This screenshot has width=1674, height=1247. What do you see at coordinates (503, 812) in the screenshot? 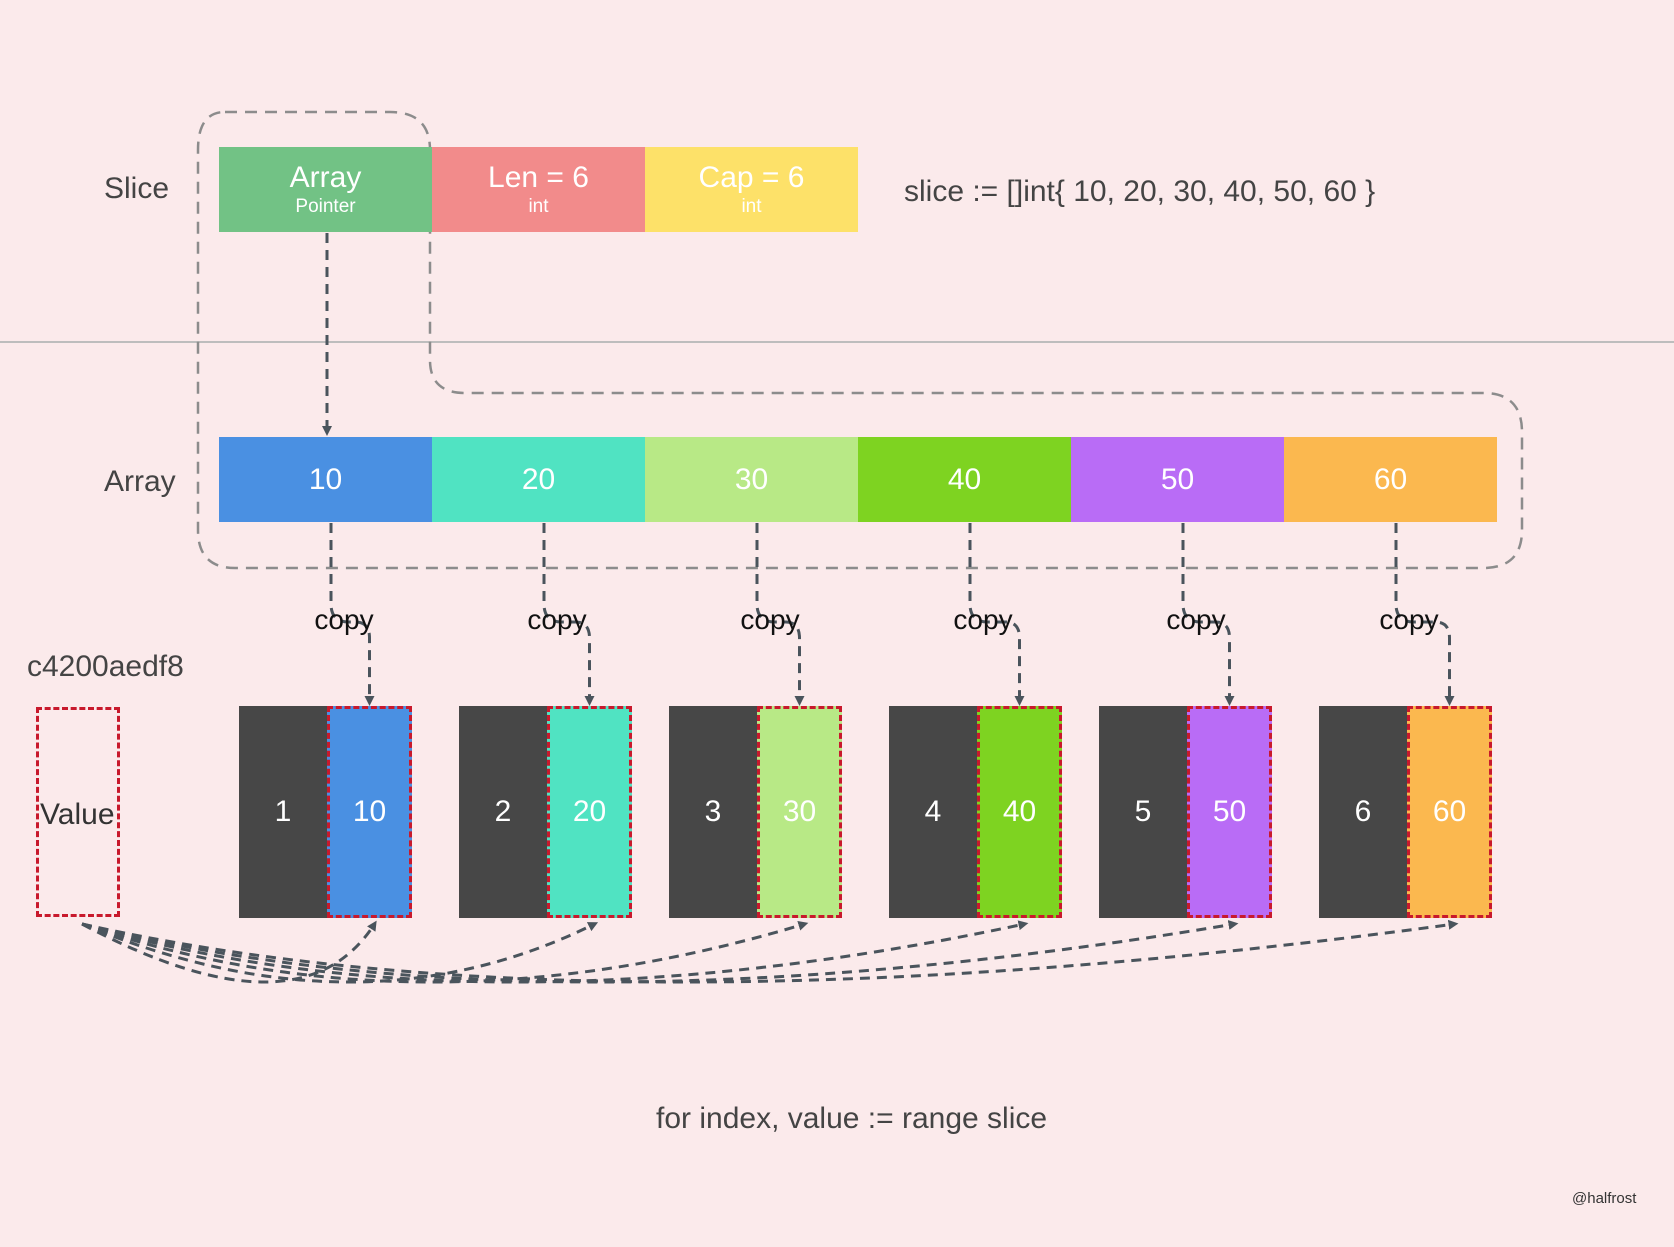
I see `iteration-index: 2` at bounding box center [503, 812].